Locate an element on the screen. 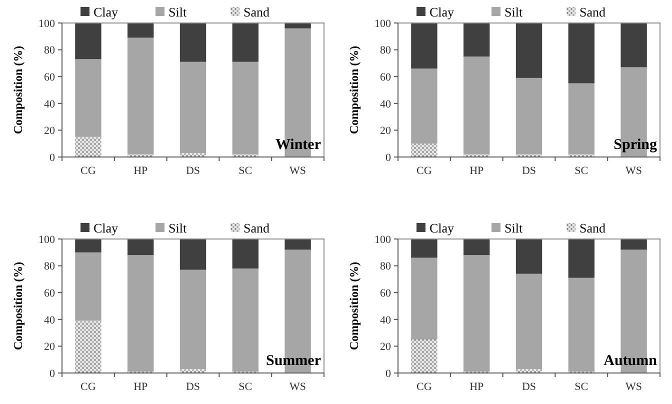  annotation: Winter is located at coordinates (298, 145).